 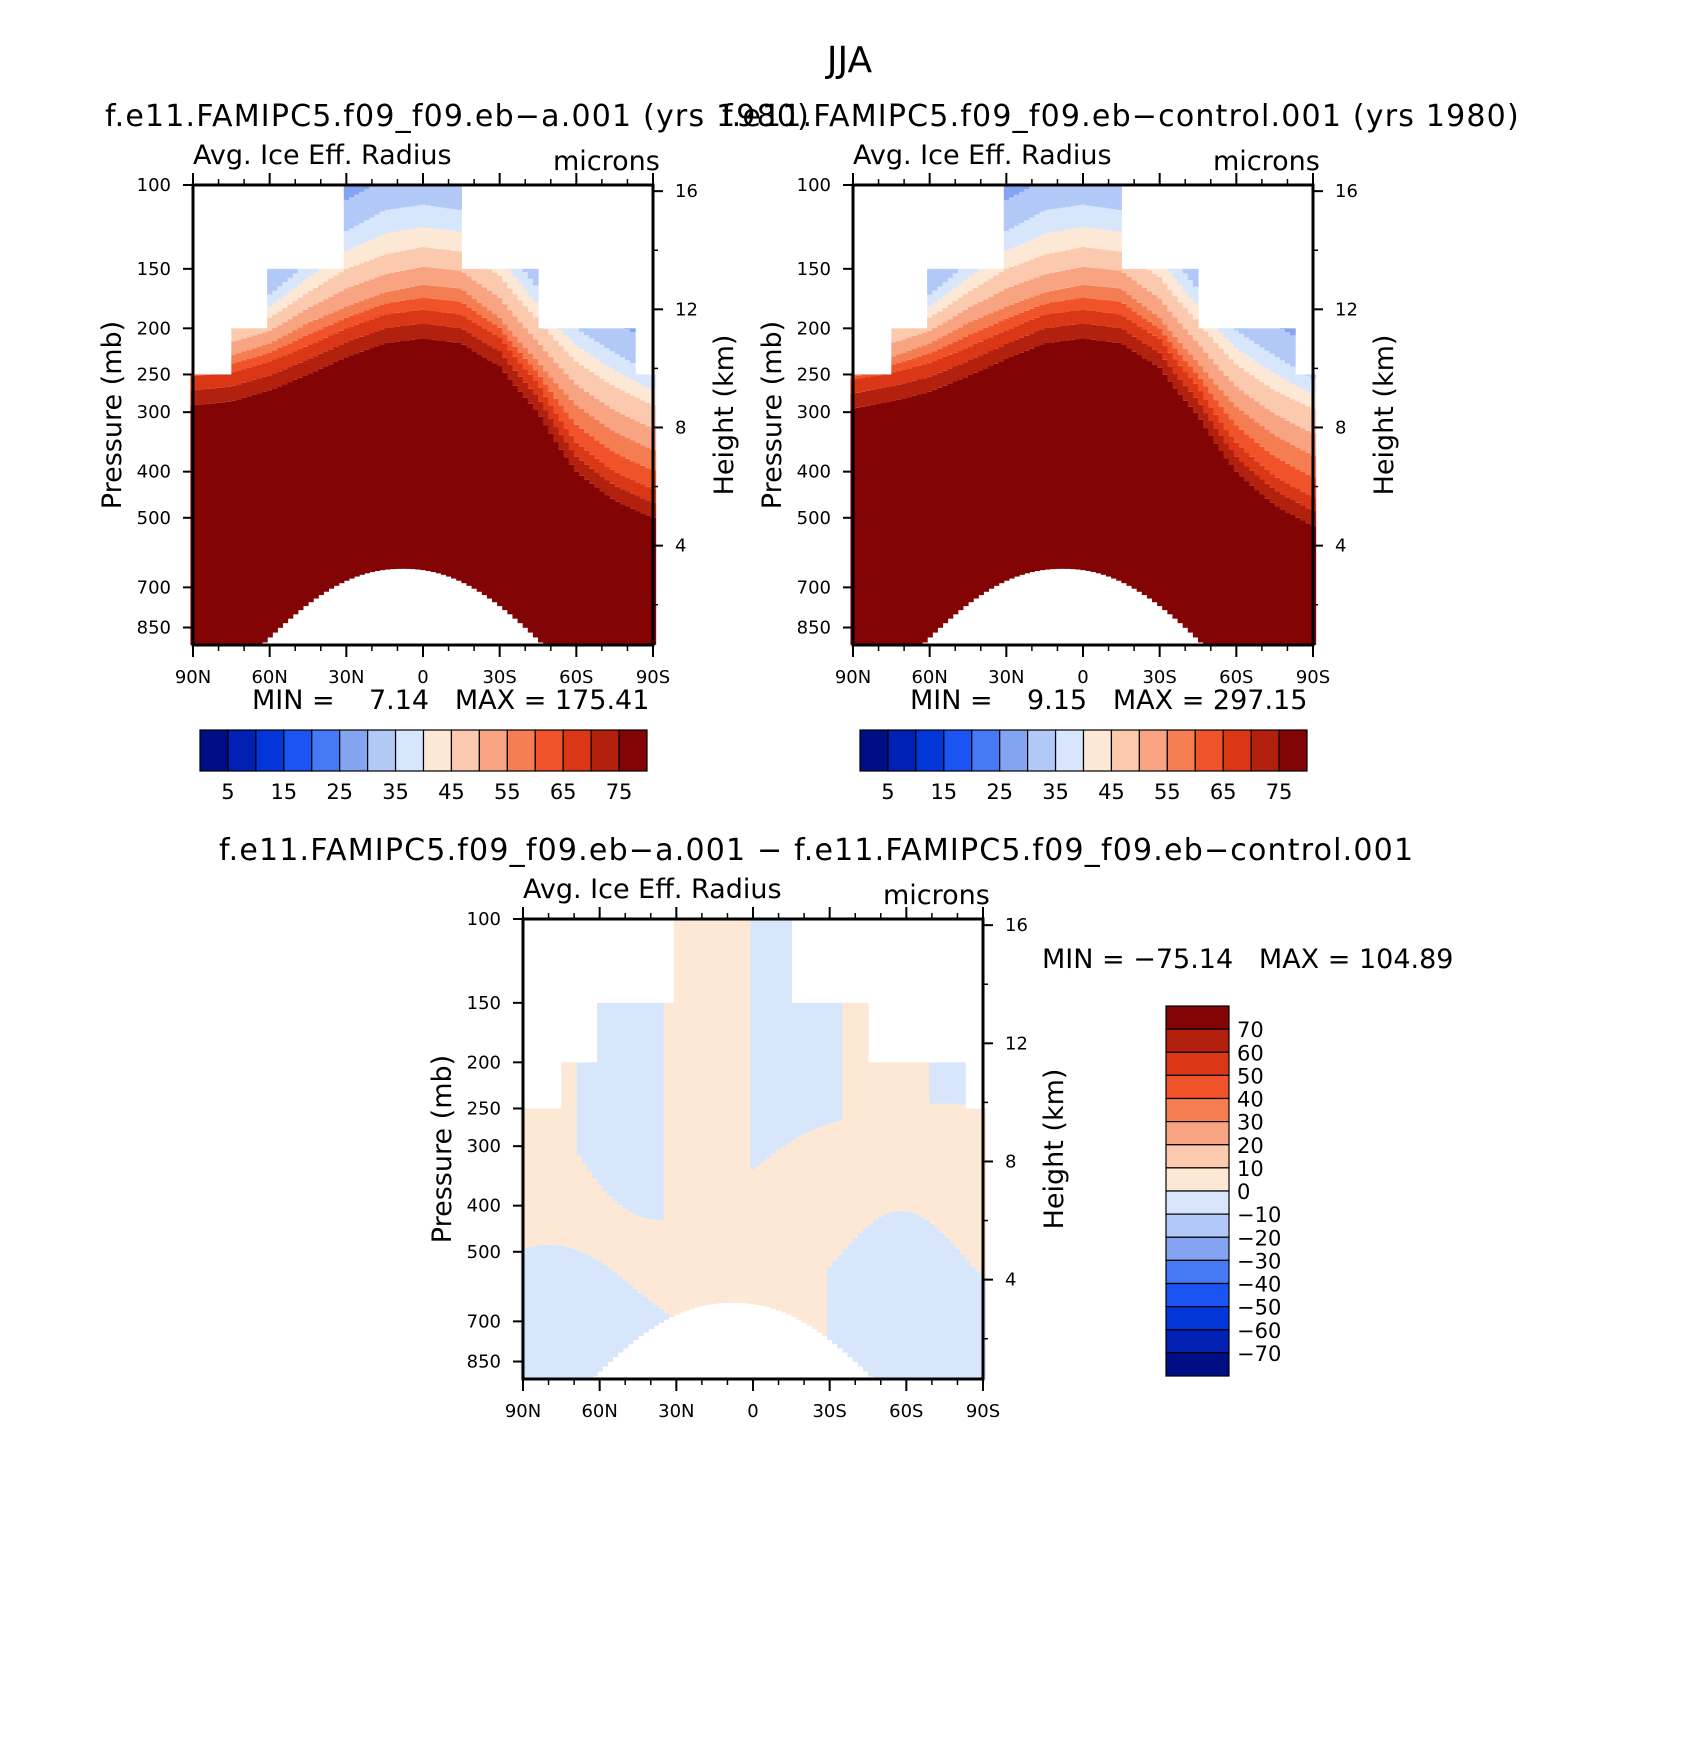 I want to click on diff-colorbar-label: 0, so click(x=1243, y=1192).